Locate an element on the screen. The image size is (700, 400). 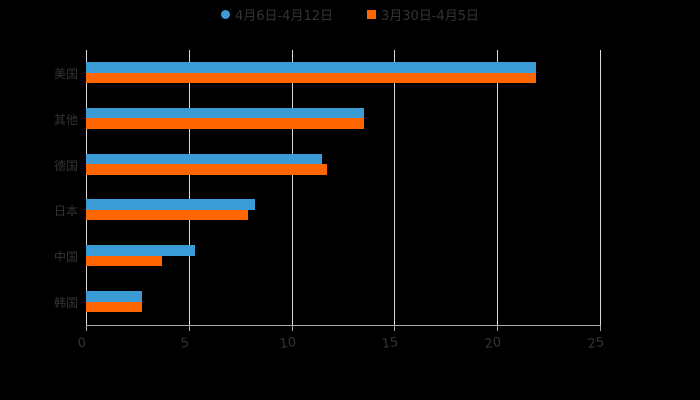
legend-item-series-1: 4月6日-4月12日 is located at coordinates (276, 14).